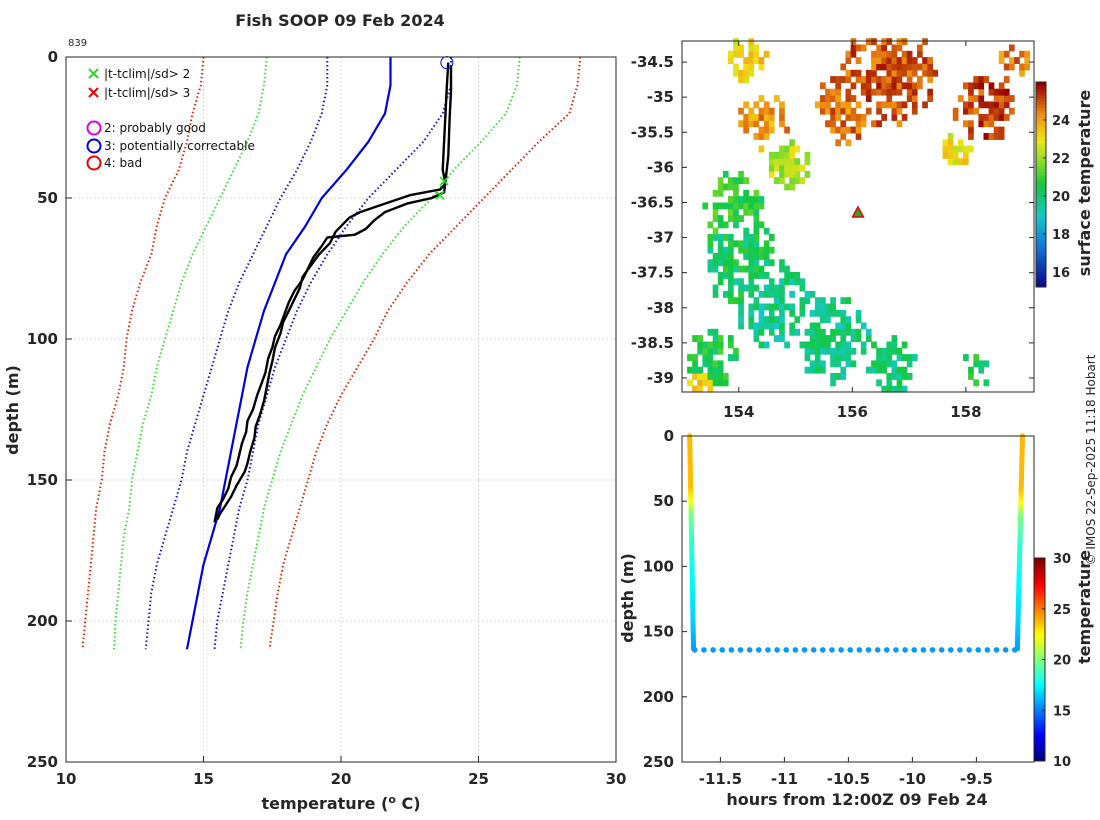 The image size is (1100, 820). What do you see at coordinates (627, 598) in the screenshot?
I see `depth-time-y-axis-label: depth (m)` at bounding box center [627, 598].